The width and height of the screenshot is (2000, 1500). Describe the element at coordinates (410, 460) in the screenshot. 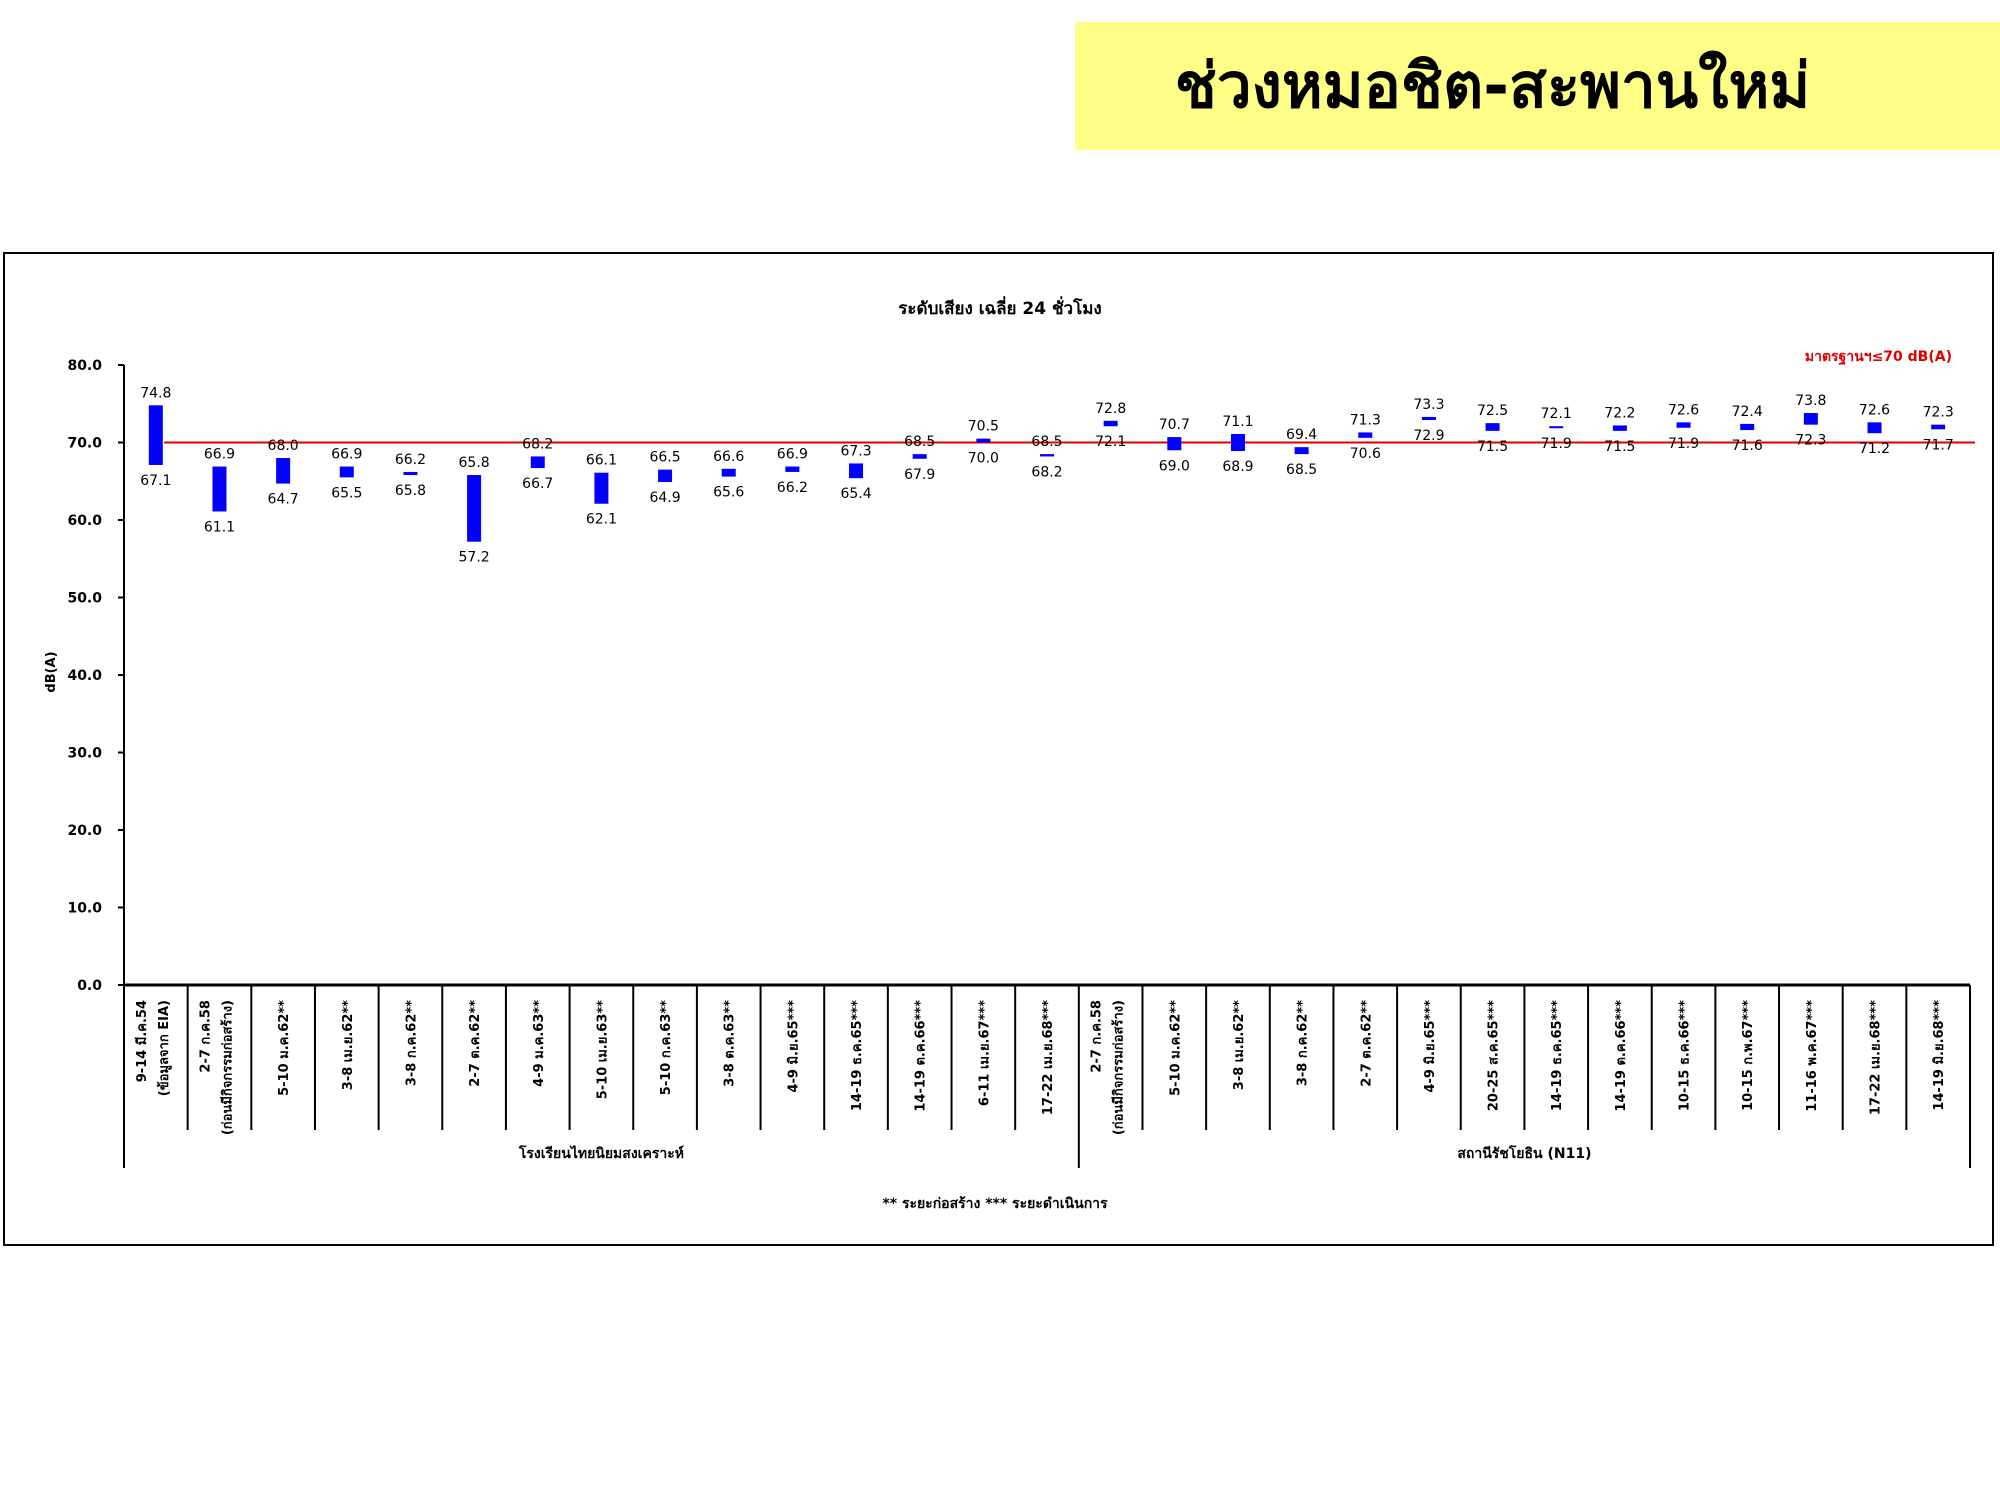

I see `max-value-label: 66.2` at that location.